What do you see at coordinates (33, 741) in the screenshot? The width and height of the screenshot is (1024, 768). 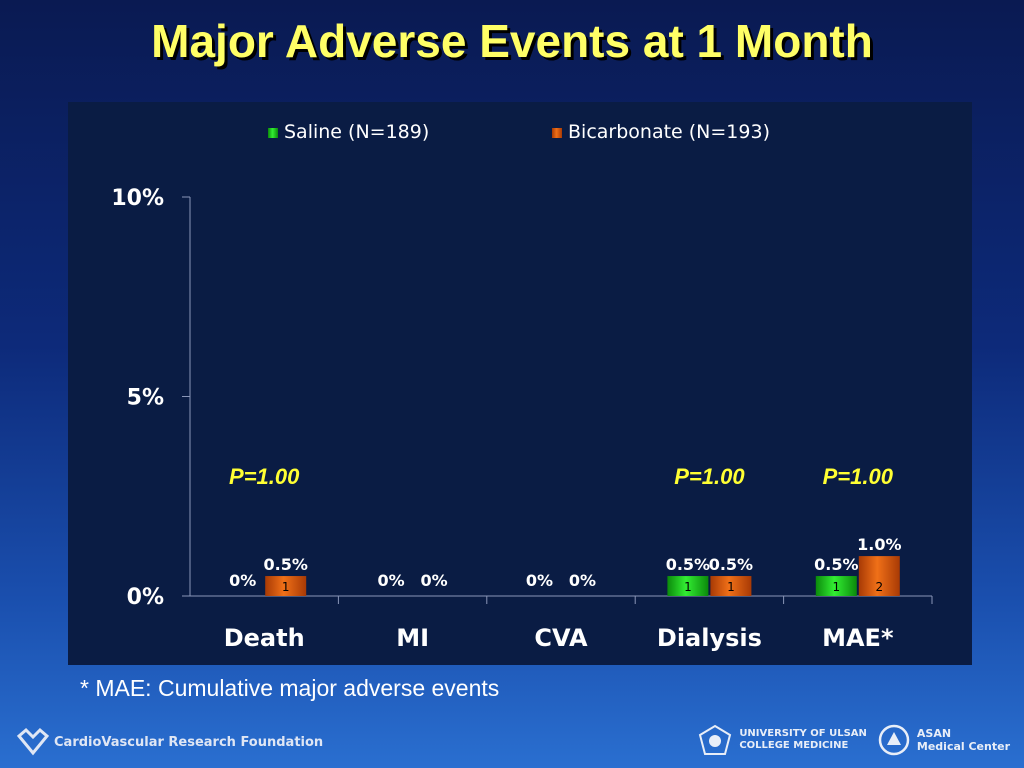 I see `heart-logo-icon` at bounding box center [33, 741].